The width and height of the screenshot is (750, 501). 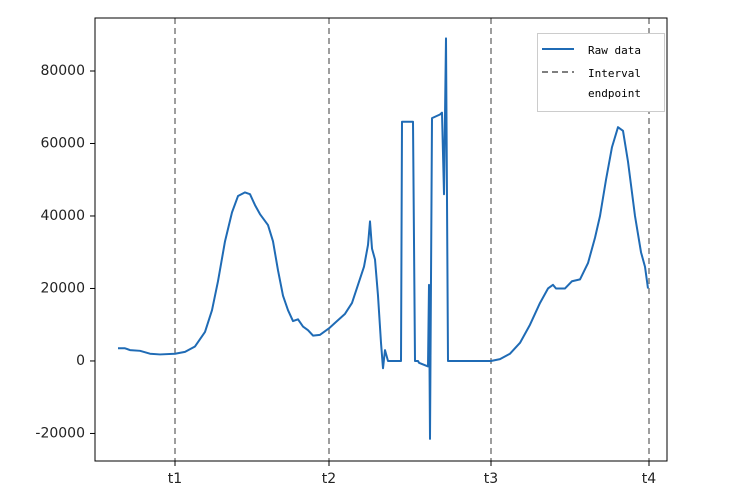 What do you see at coordinates (62, 71) in the screenshot?
I see `y-tick-label: 80000` at bounding box center [62, 71].